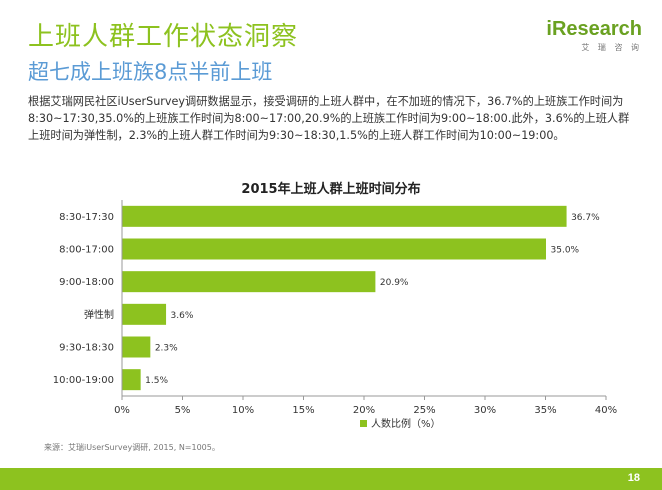 The width and height of the screenshot is (662, 490). I want to click on logo-wordmark: iResearch, so click(594, 29).